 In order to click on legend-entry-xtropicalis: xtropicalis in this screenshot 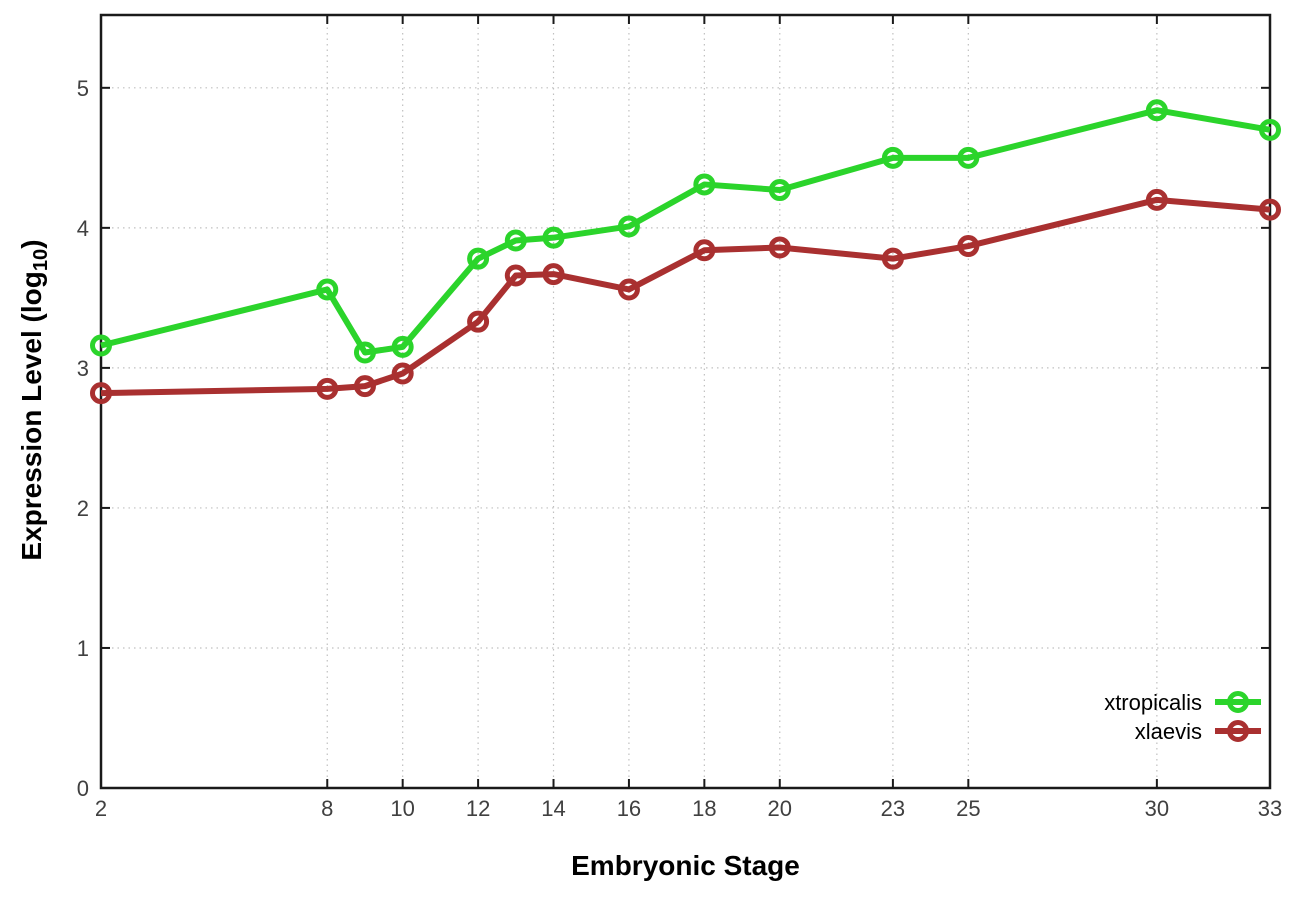, I will do `click(1182, 702)`.